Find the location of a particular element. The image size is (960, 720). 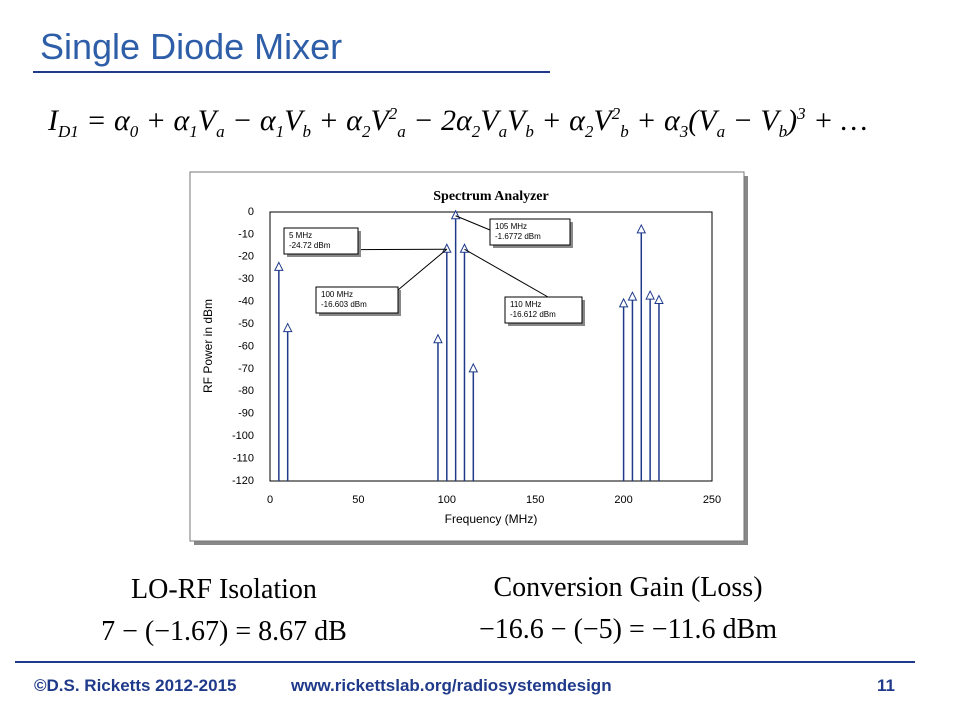

equation-subscript: 0 is located at coordinates (134, 131).